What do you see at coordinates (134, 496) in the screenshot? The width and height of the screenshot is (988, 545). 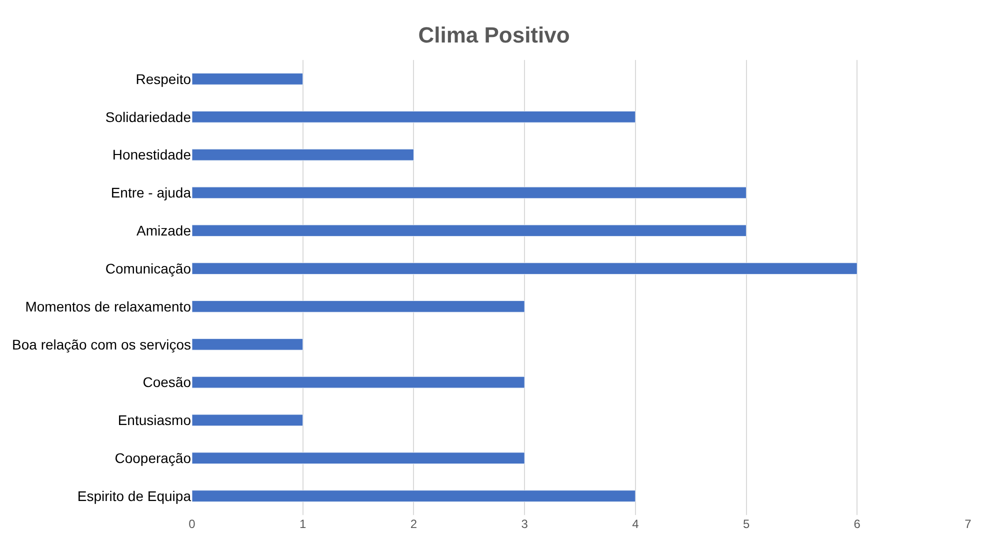 I see `y-tick-label: Espirito de Equipa` at bounding box center [134, 496].